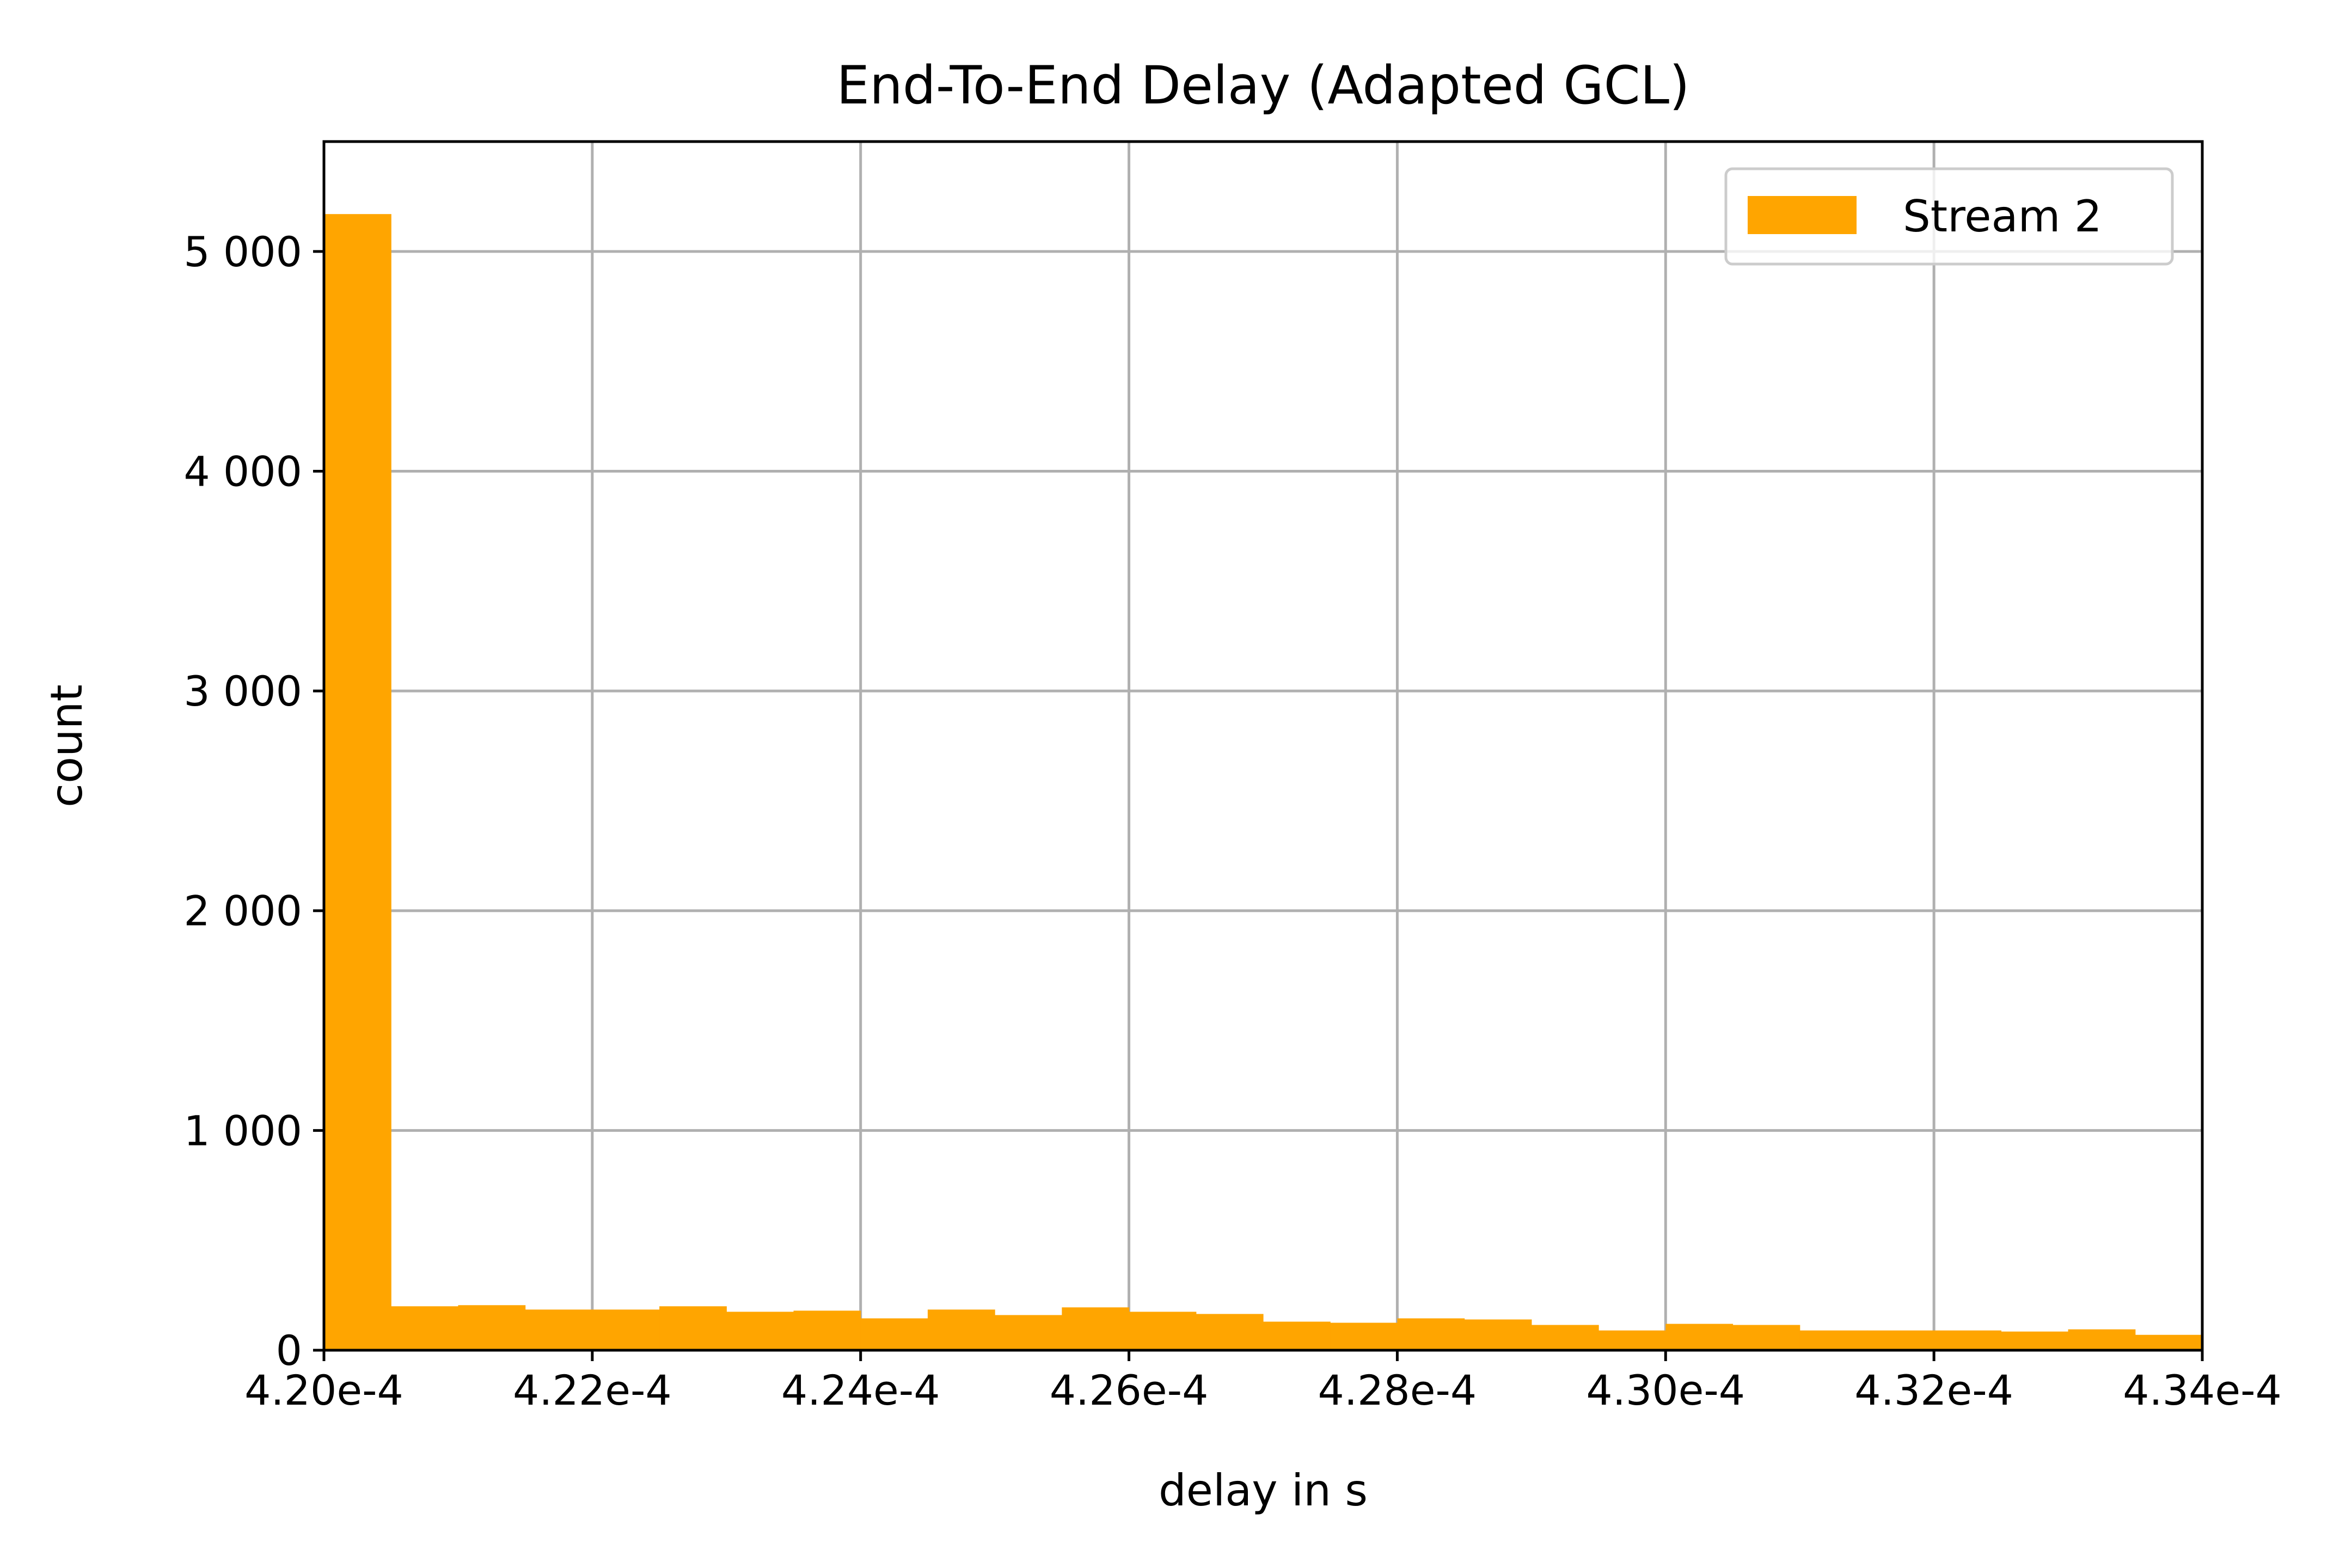 This screenshot has height=1568, width=2352. Describe the element at coordinates (1262, 85) in the screenshot. I see `chart-title: End-To-End Delay (Adapted GCL)` at that location.